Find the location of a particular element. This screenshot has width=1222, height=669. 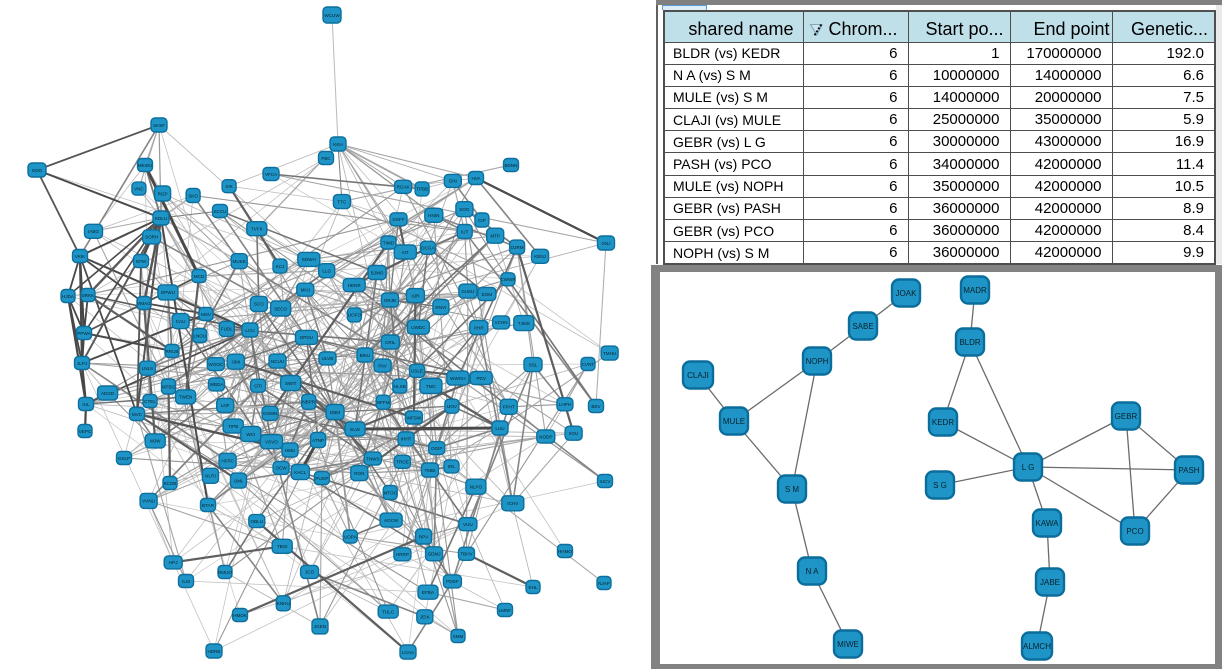

svg-text: SDWH is located at coordinates (309, 259).